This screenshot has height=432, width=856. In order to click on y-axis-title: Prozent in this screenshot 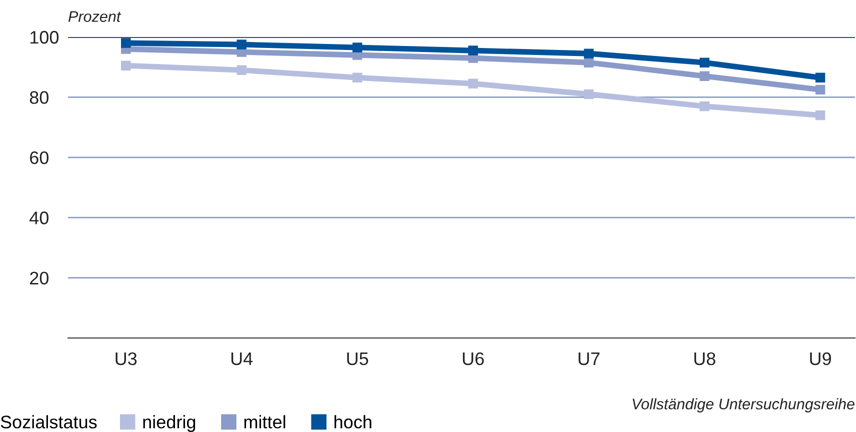, I will do `click(95, 16)`.